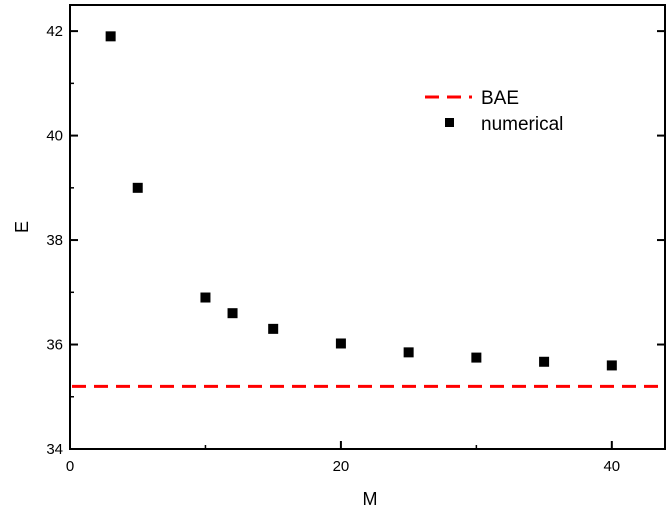  Describe the element at coordinates (54, 345) in the screenshot. I see `y-tick-label: 36` at that location.